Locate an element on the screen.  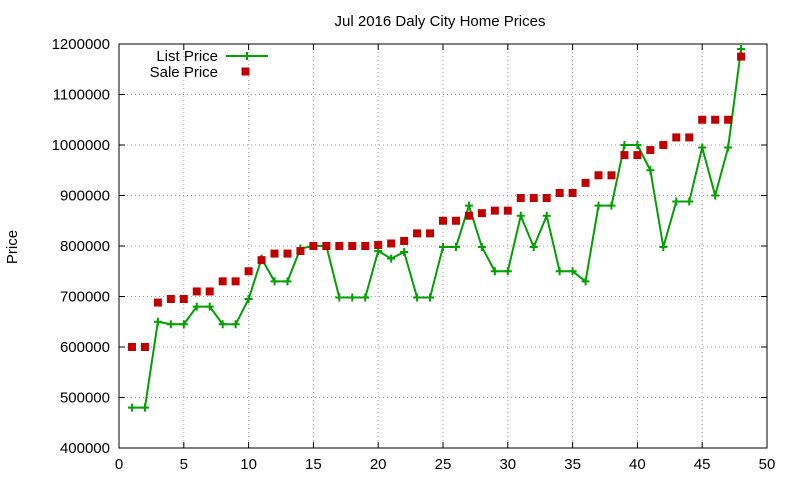
chart-title: Jul 2016 Daly City Home Prices is located at coordinates (440, 21).